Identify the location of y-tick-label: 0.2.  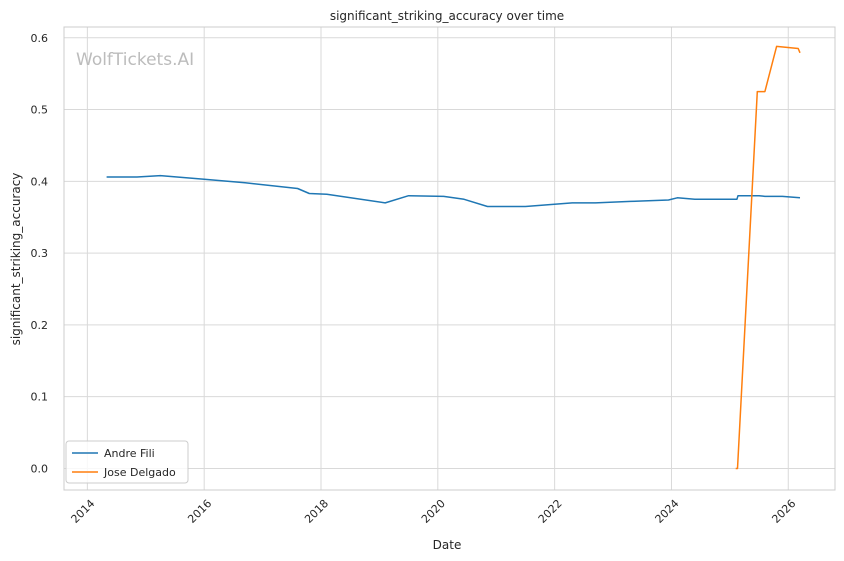
(40, 325).